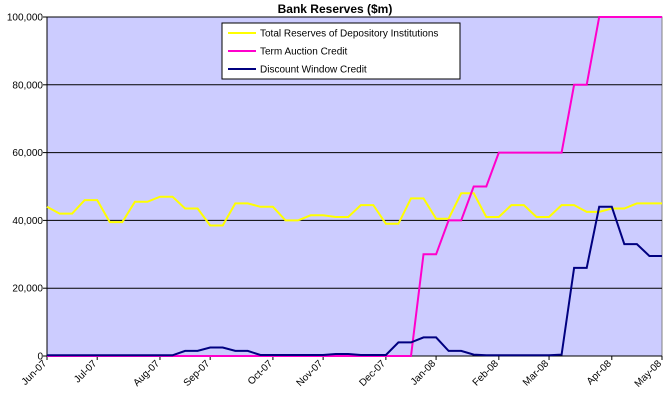  What do you see at coordinates (536, 373) in the screenshot?
I see `x-tick-label: Mar-08` at bounding box center [536, 373].